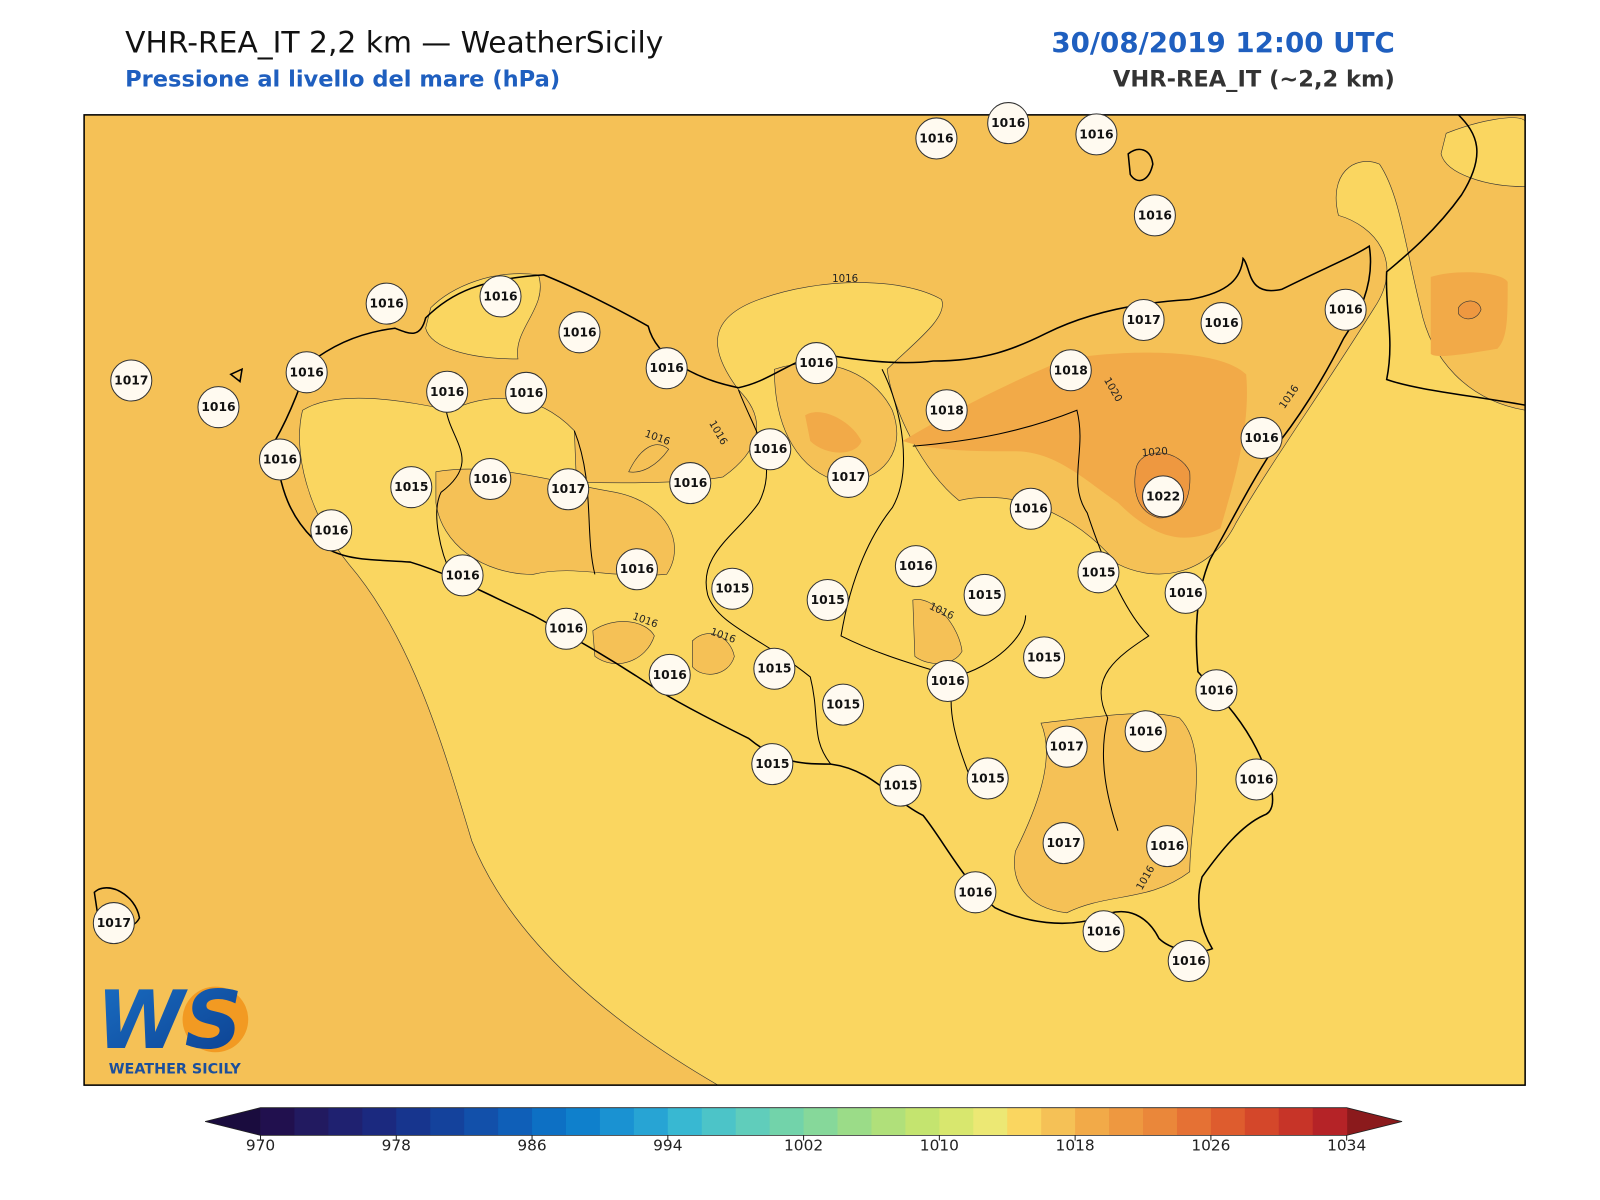 The image size is (1600, 1200). Describe the element at coordinates (396, 1146) in the screenshot. I see `colorbar-tick-label: 978` at that location.